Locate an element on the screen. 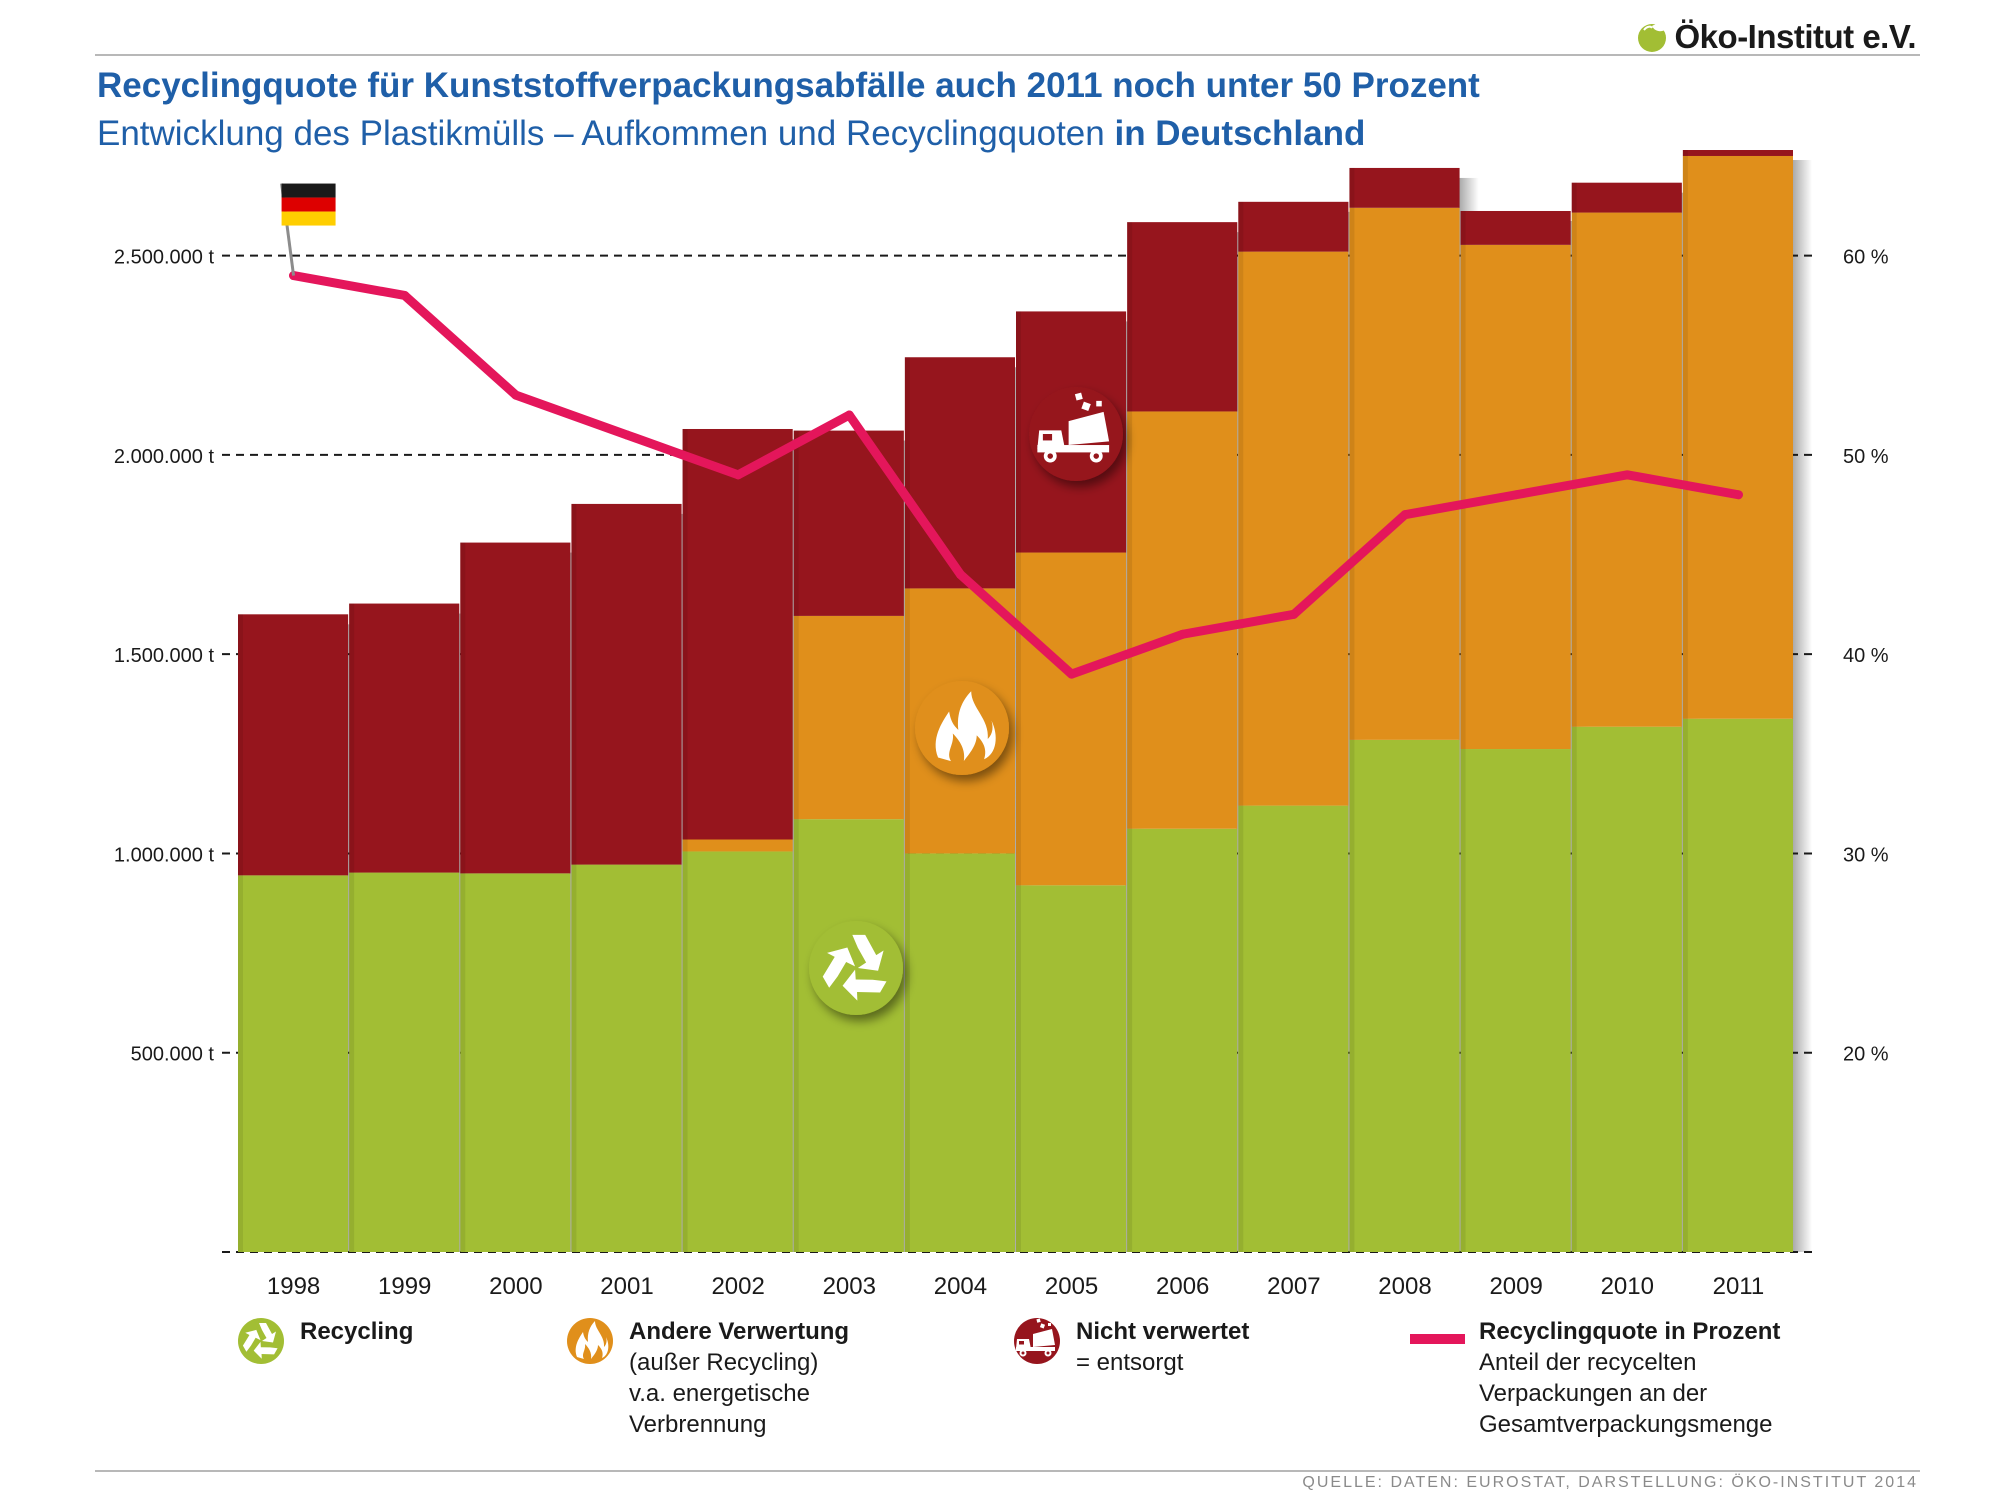  line-point-2006 is located at coordinates (1183, 634).